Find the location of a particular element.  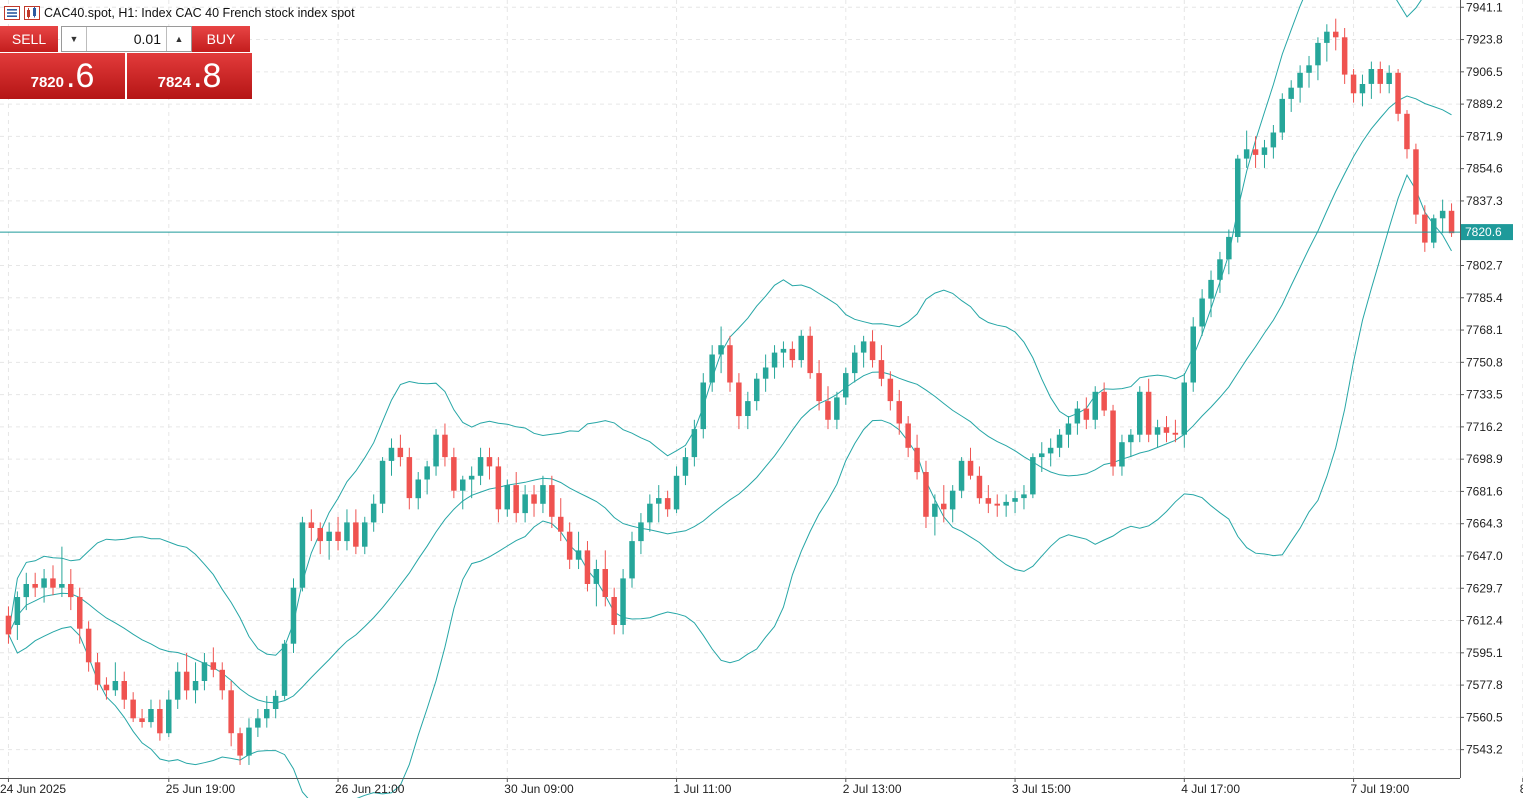

volume-increase-icon: ▲ is located at coordinates (178, 39).